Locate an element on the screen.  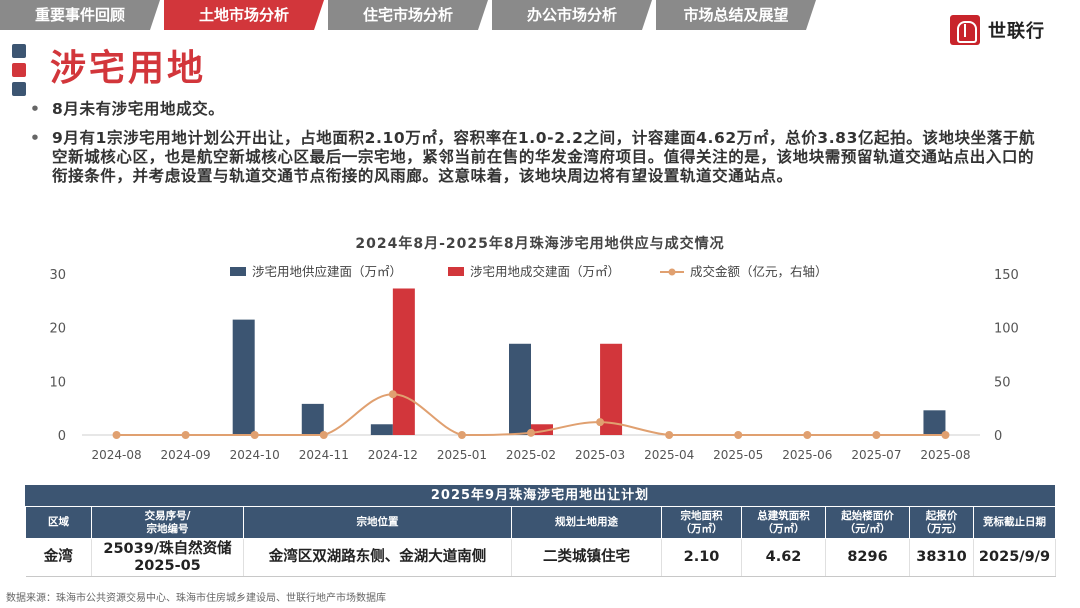
data-source-note: 数据来源：珠海市公共资源交易中心、珠海市住房城乡建设局、世联行地产市场数据库 is located at coordinates (196, 598).